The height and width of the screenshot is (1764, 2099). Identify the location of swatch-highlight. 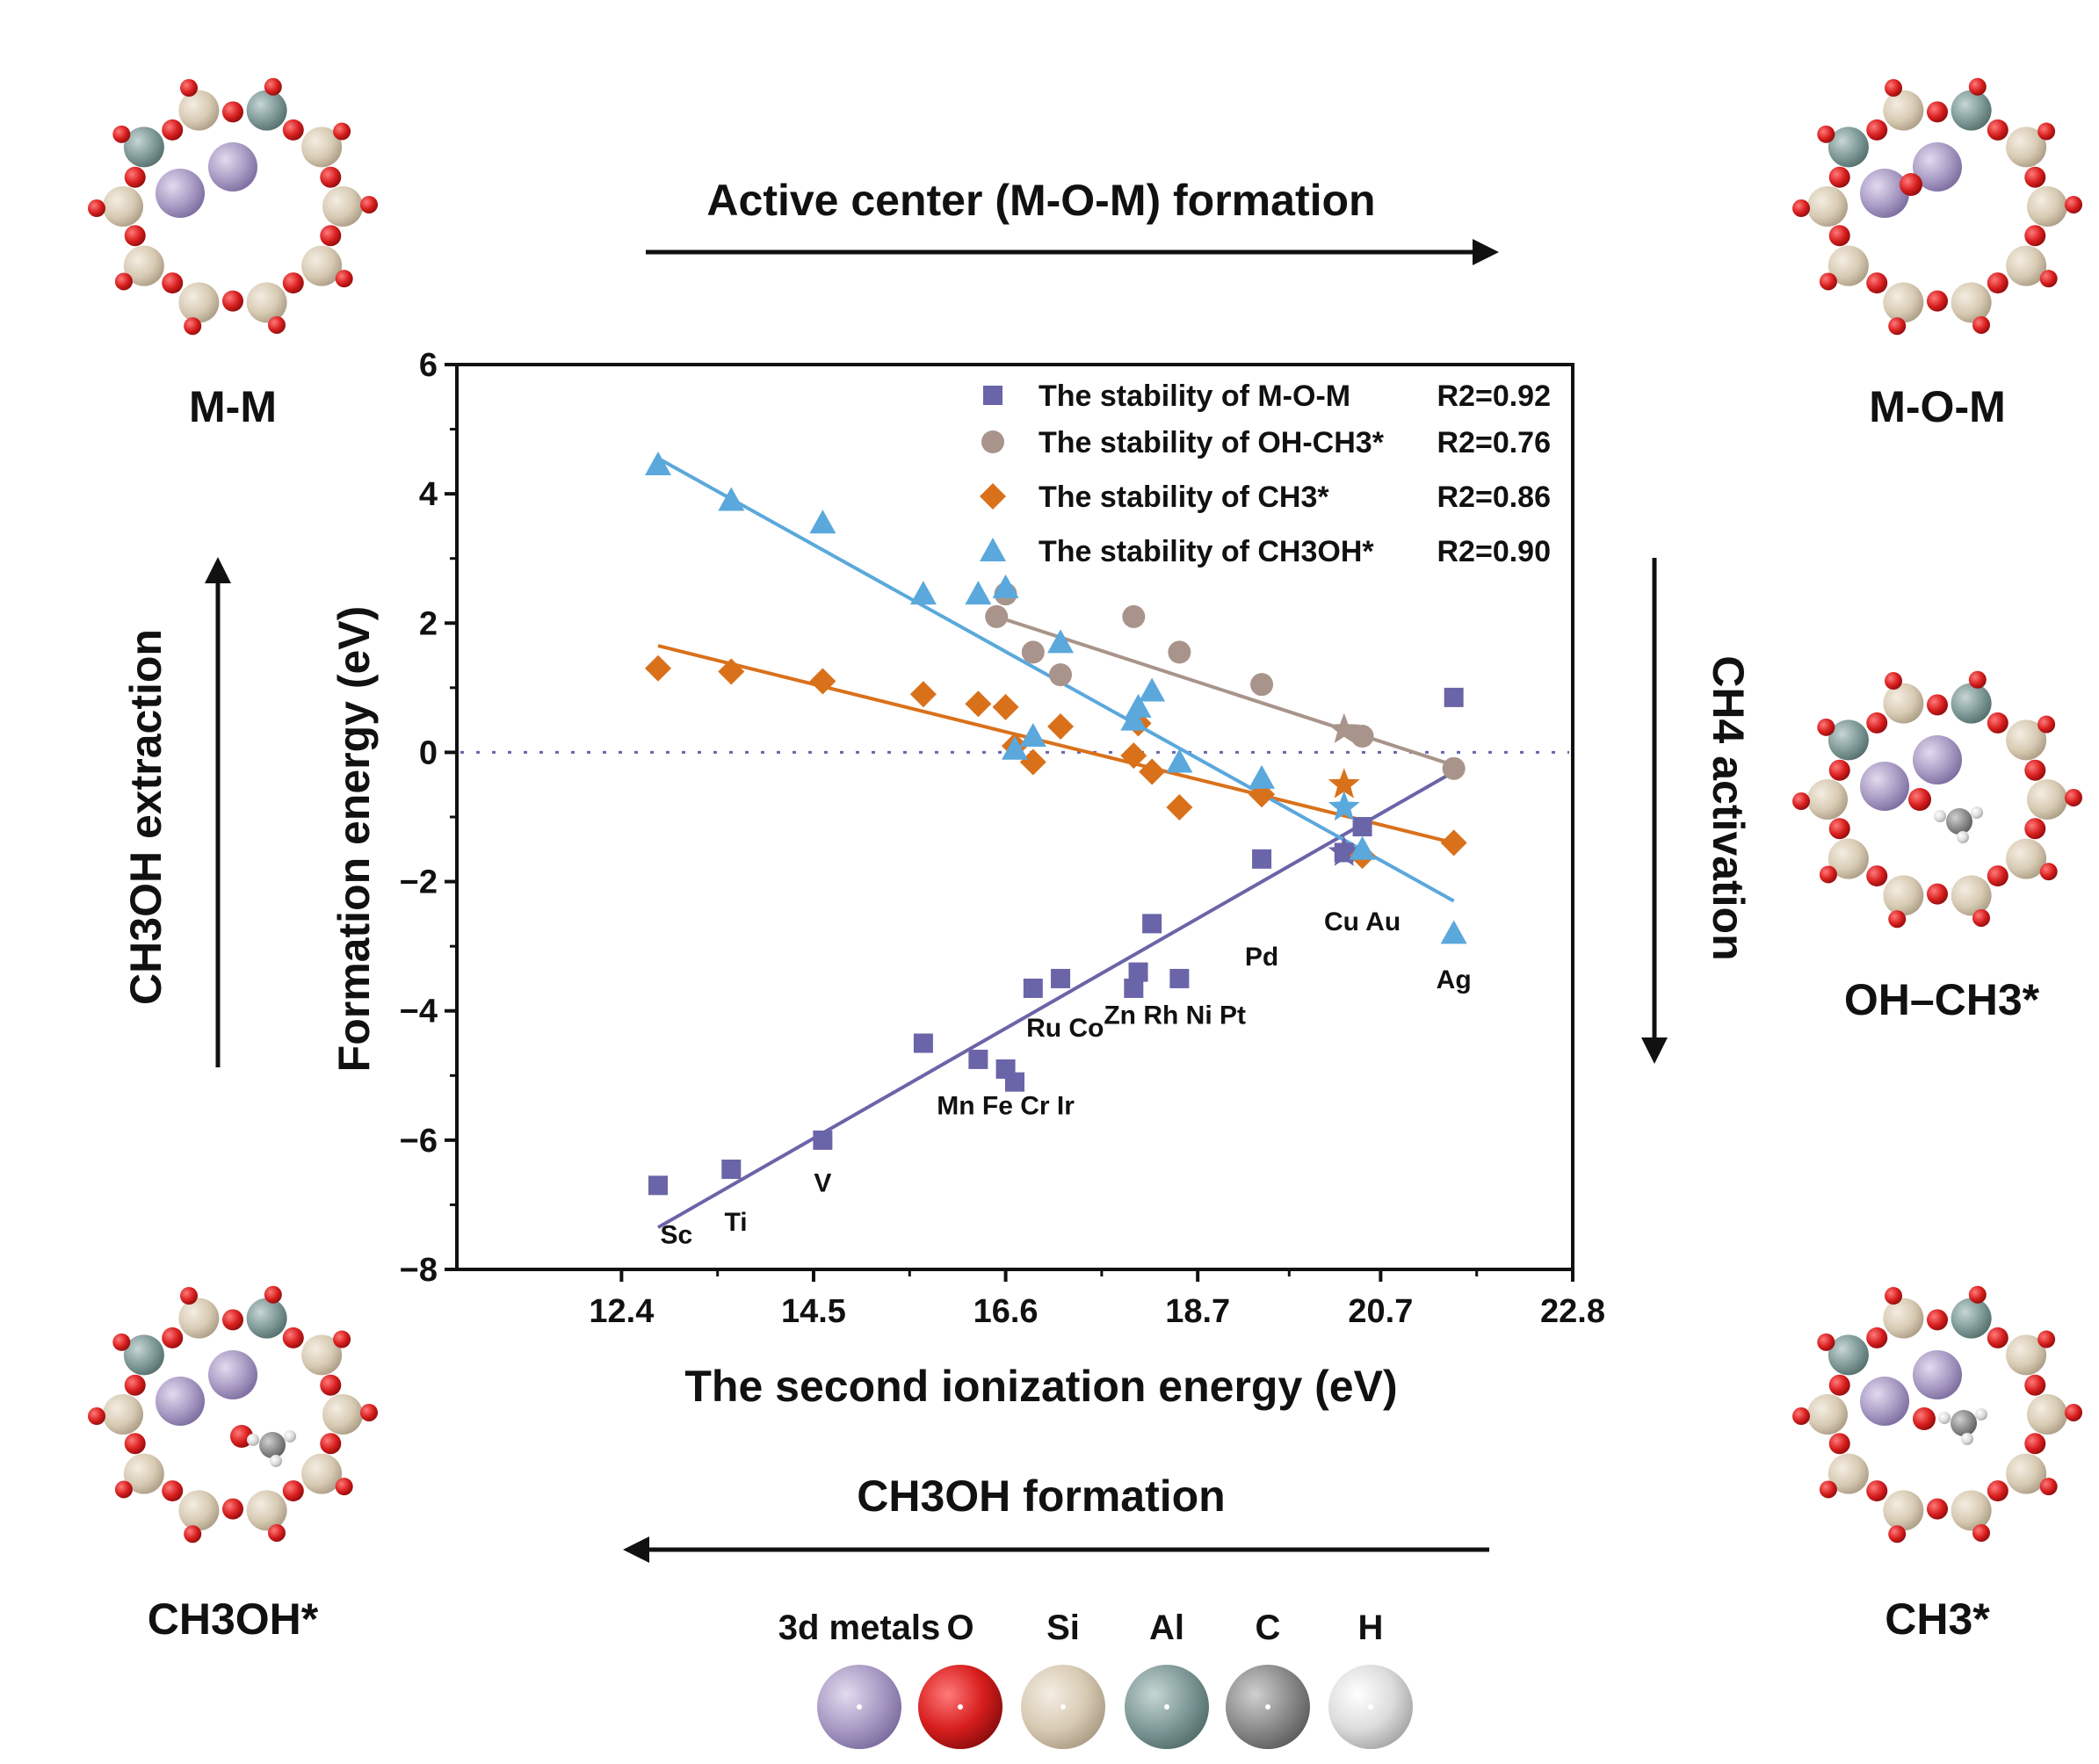
(1063, 1707).